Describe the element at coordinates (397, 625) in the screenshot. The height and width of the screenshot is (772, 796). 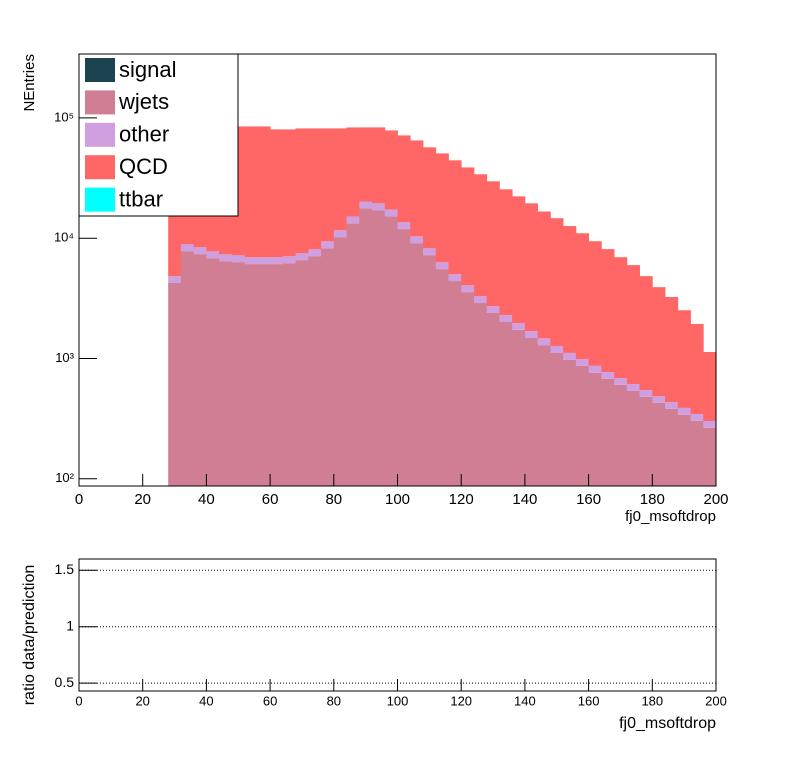
I see `plot-frame` at that location.